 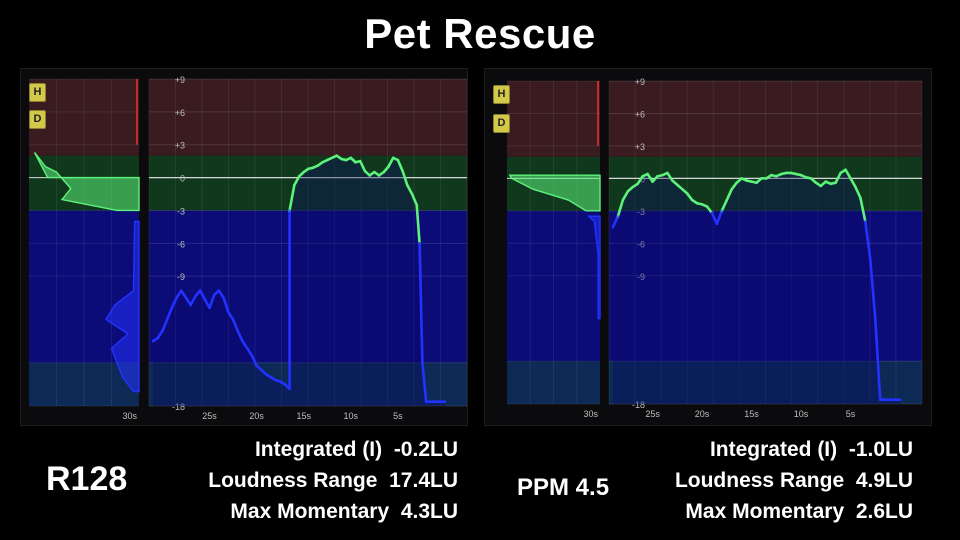 What do you see at coordinates (181, 211) in the screenshot?
I see `y-tick-label: -3` at bounding box center [181, 211].